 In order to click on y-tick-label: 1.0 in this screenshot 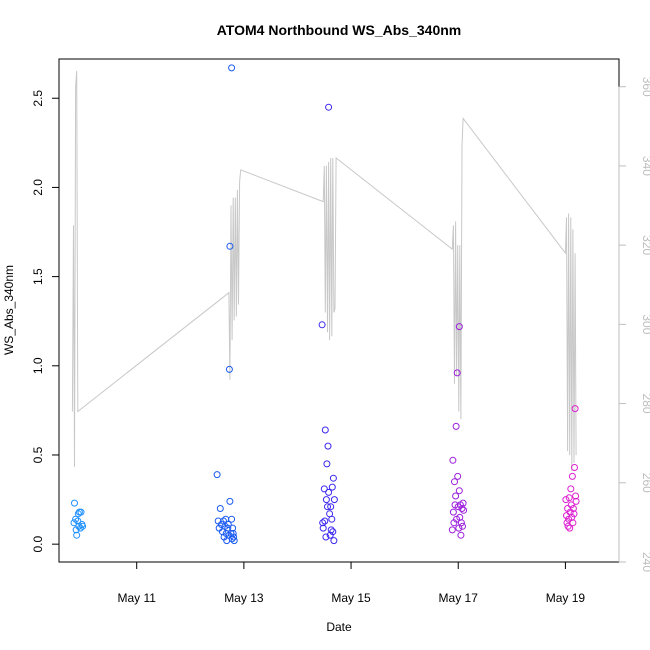, I will do `click(38, 365)`.